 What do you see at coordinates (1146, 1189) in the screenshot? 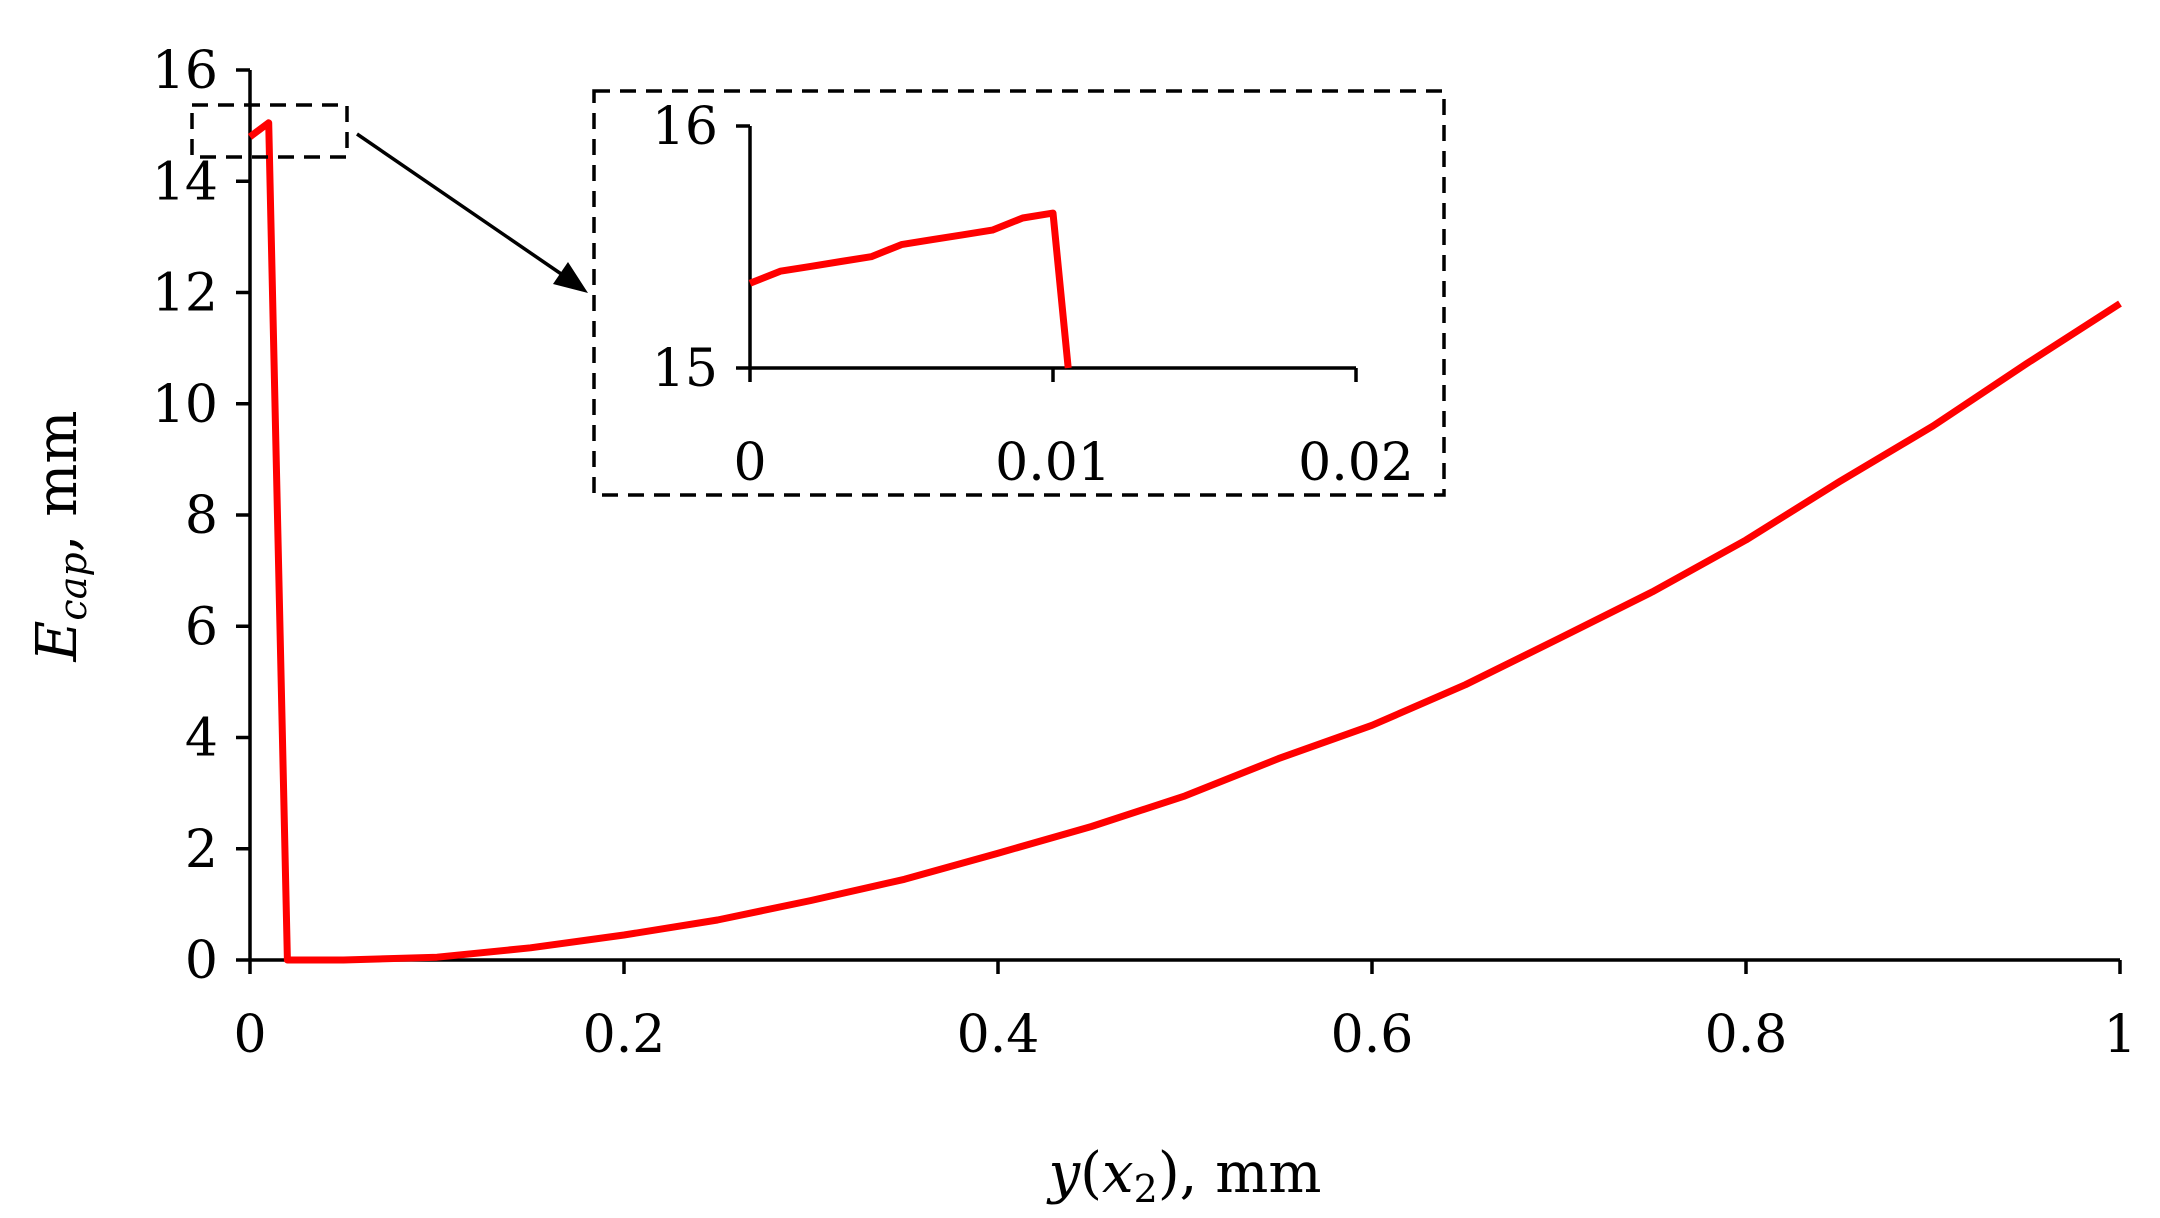
I see `x-label-subscript: 2` at bounding box center [1146, 1189].